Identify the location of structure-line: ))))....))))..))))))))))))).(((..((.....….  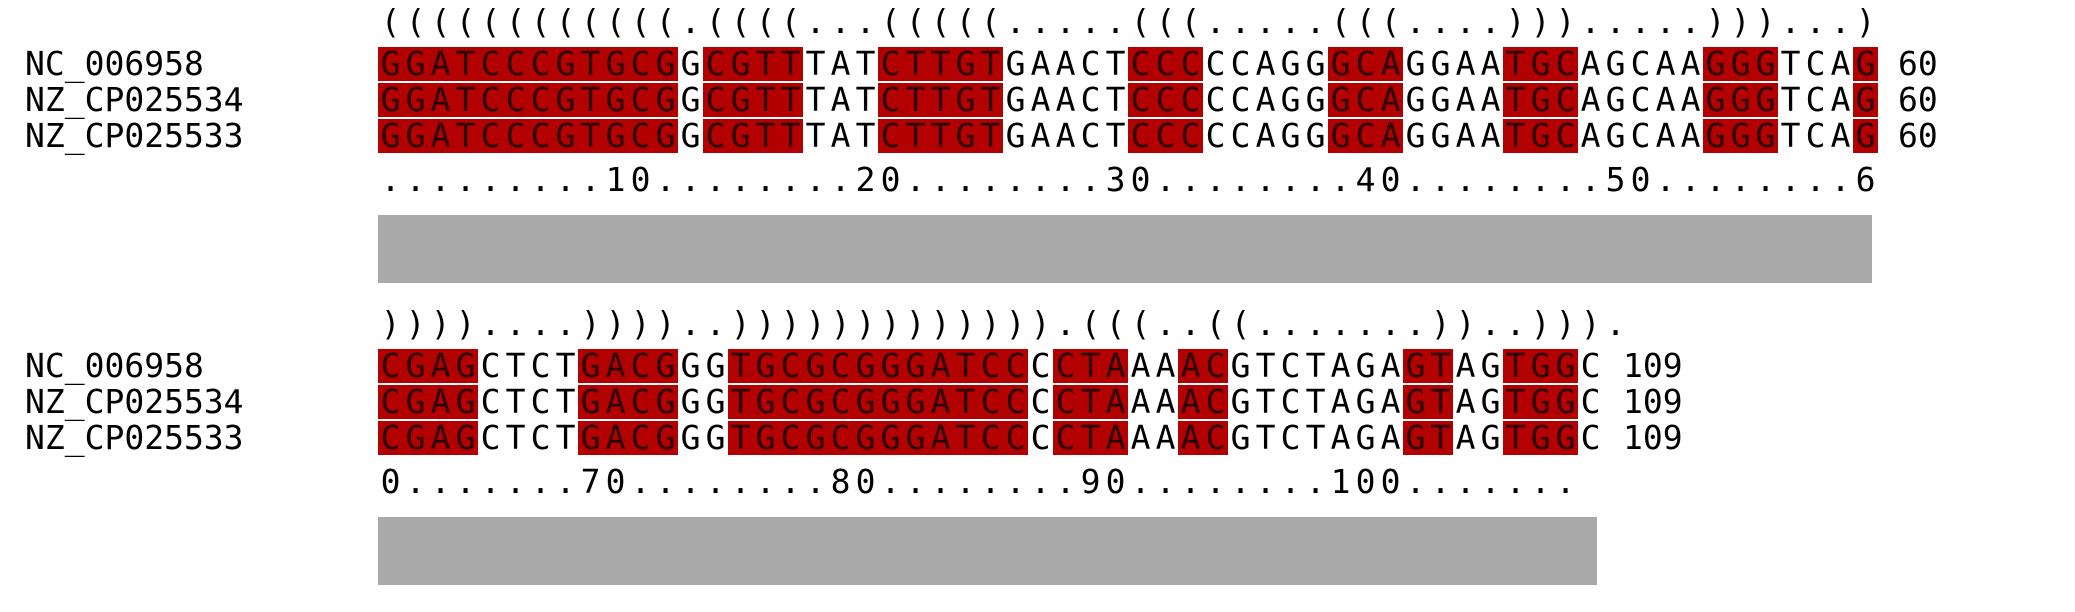
(1003, 323).